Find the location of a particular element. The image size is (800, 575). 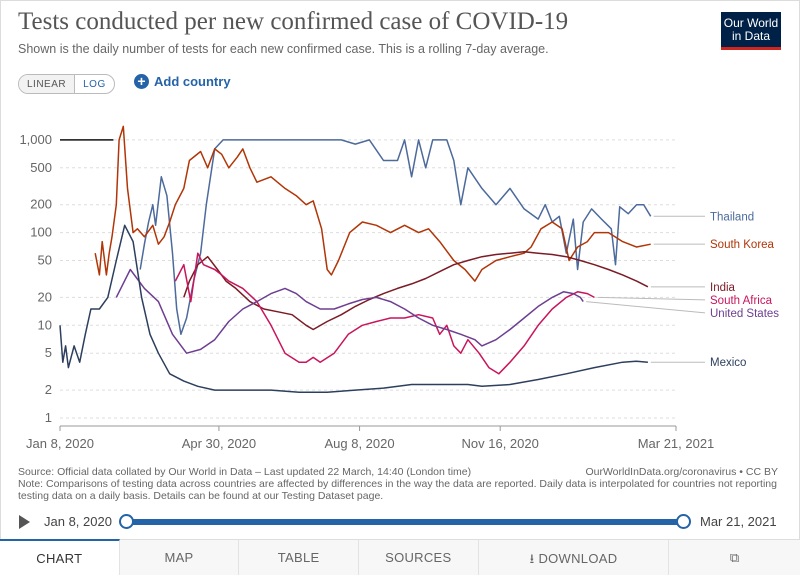

legend-label-india: India is located at coordinates (723, 288).